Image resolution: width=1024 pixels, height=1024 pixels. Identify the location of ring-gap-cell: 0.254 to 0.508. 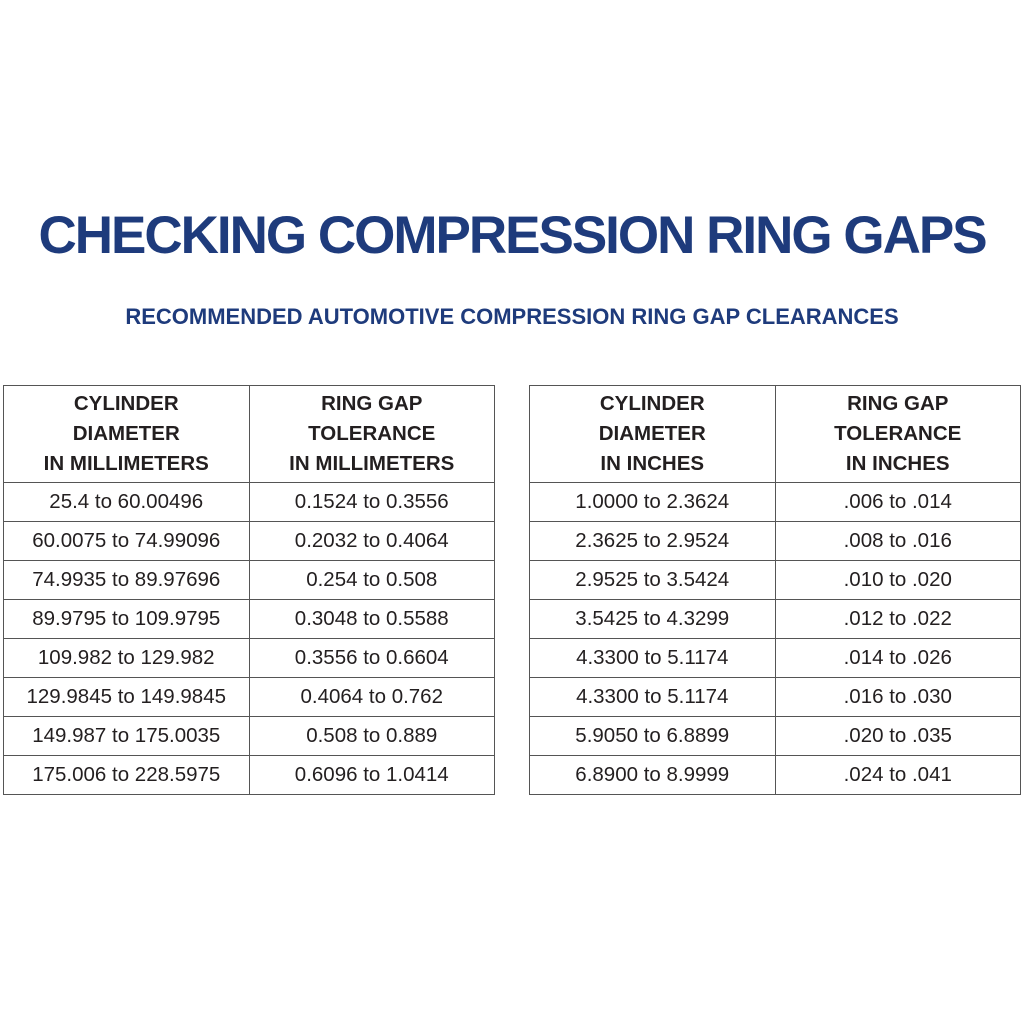
(371, 580).